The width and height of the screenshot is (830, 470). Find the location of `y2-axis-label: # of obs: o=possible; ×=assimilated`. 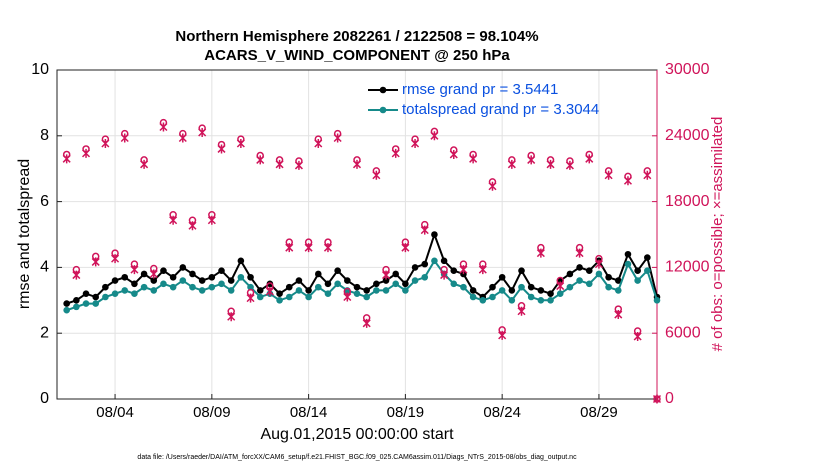

y2-axis-label: # of obs: o=possible; ×=assimilated is located at coordinates (717, 234).